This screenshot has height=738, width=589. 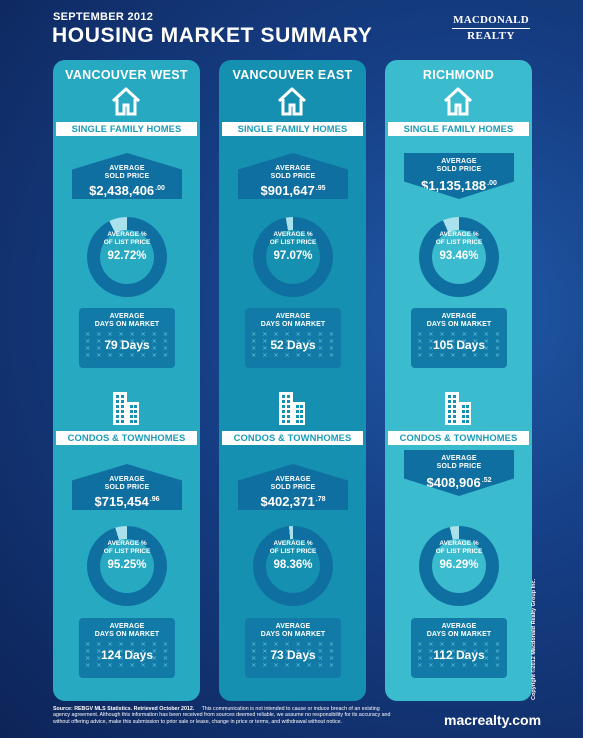 I want to click on sold-price-value: $901,647.95, so click(x=293, y=190).